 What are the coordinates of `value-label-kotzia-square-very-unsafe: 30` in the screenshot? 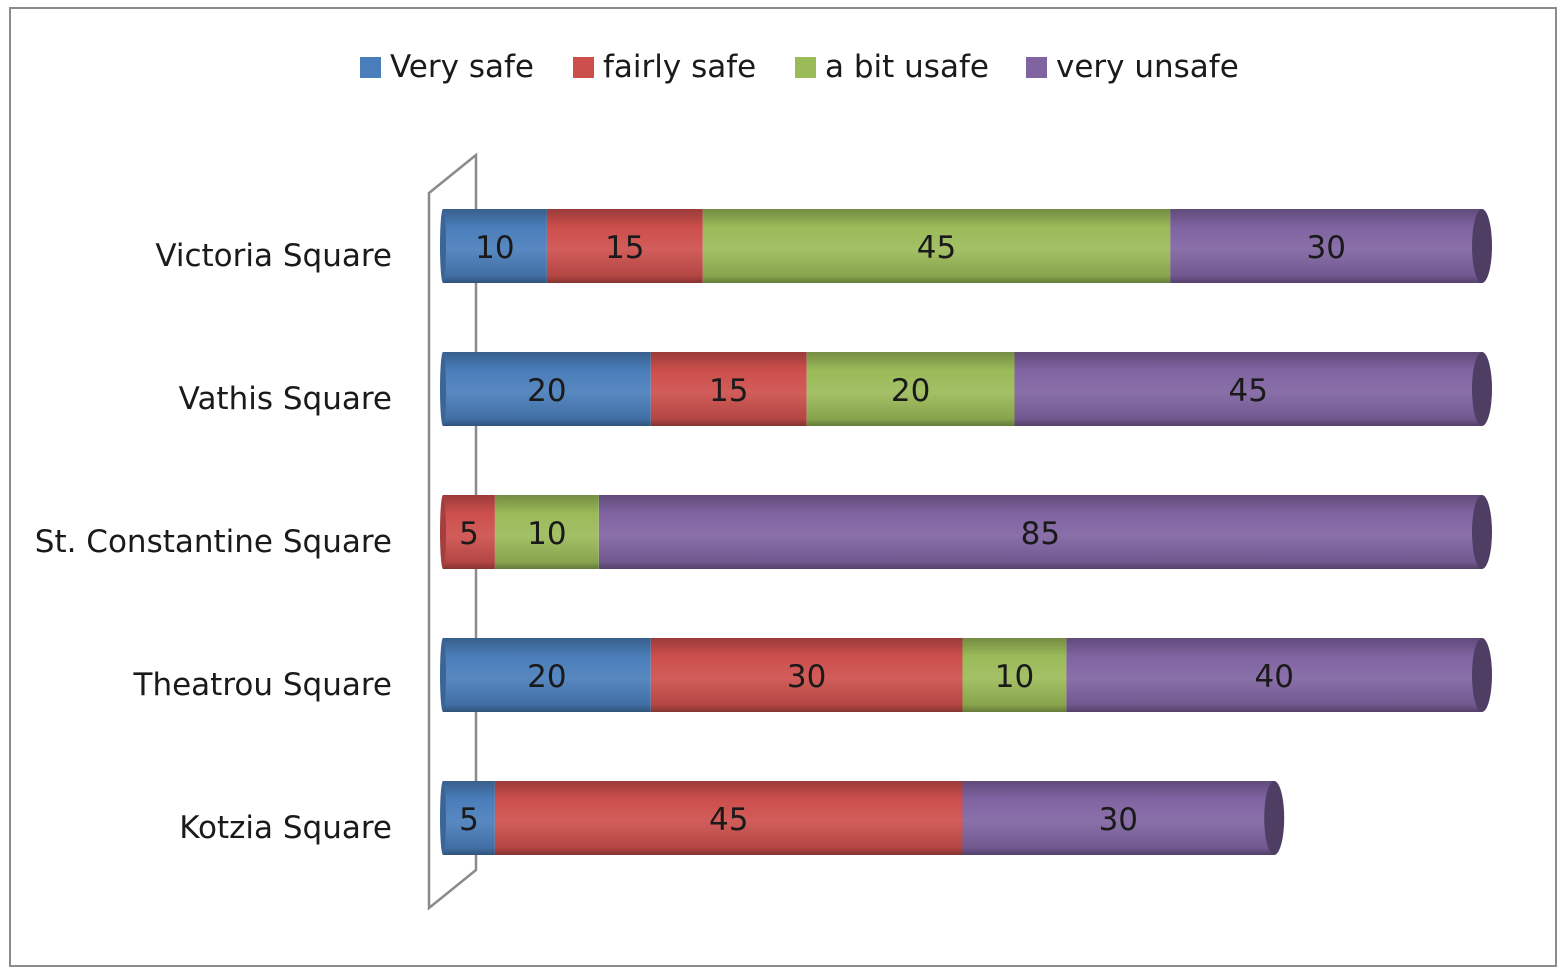 It's located at (1118, 820).